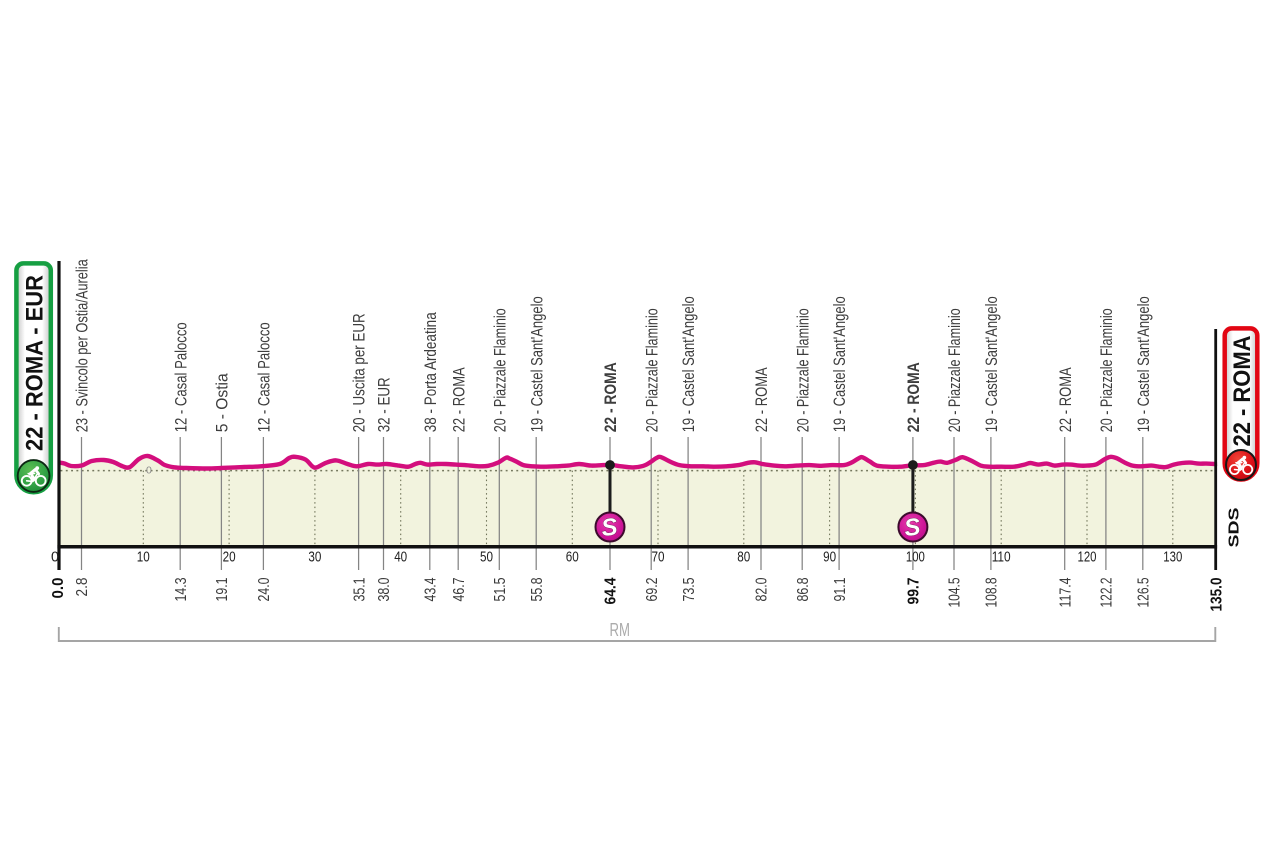 The height and width of the screenshot is (857, 1280). Describe the element at coordinates (915, 558) in the screenshot. I see `svg-text: 100` at that location.